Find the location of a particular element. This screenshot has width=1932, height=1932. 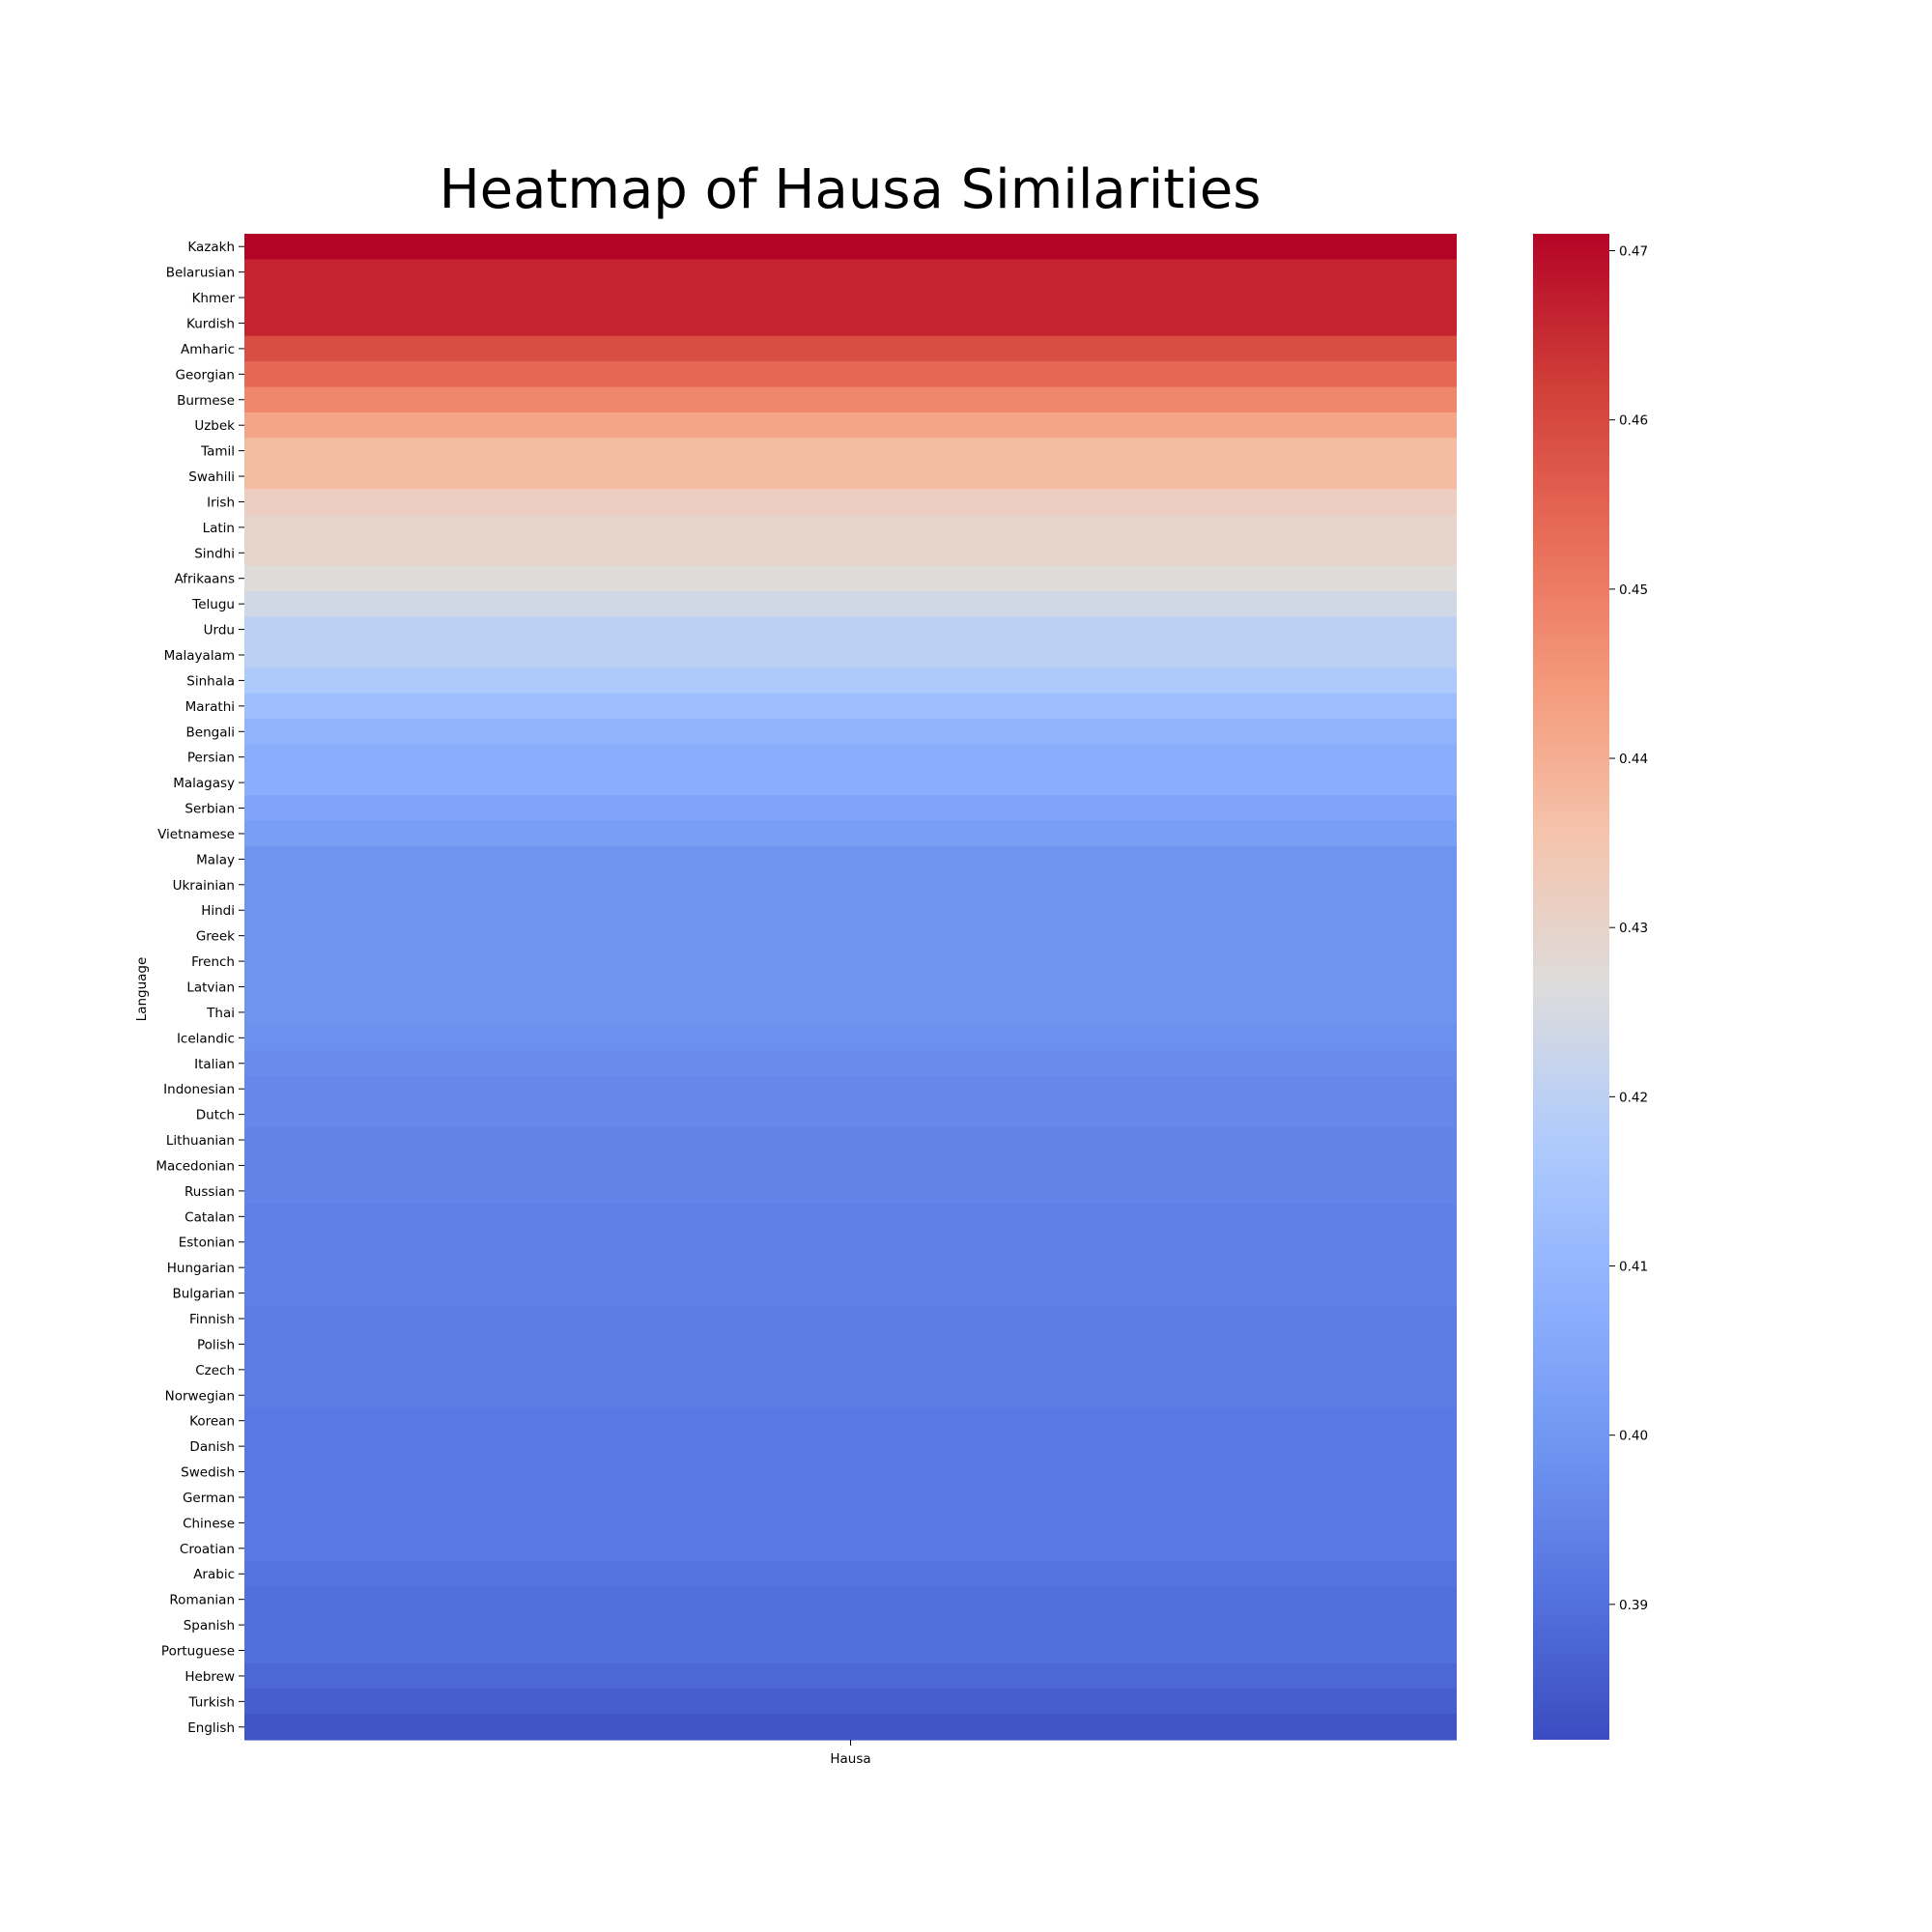

y-tick-label: Malayalam is located at coordinates (199, 656).